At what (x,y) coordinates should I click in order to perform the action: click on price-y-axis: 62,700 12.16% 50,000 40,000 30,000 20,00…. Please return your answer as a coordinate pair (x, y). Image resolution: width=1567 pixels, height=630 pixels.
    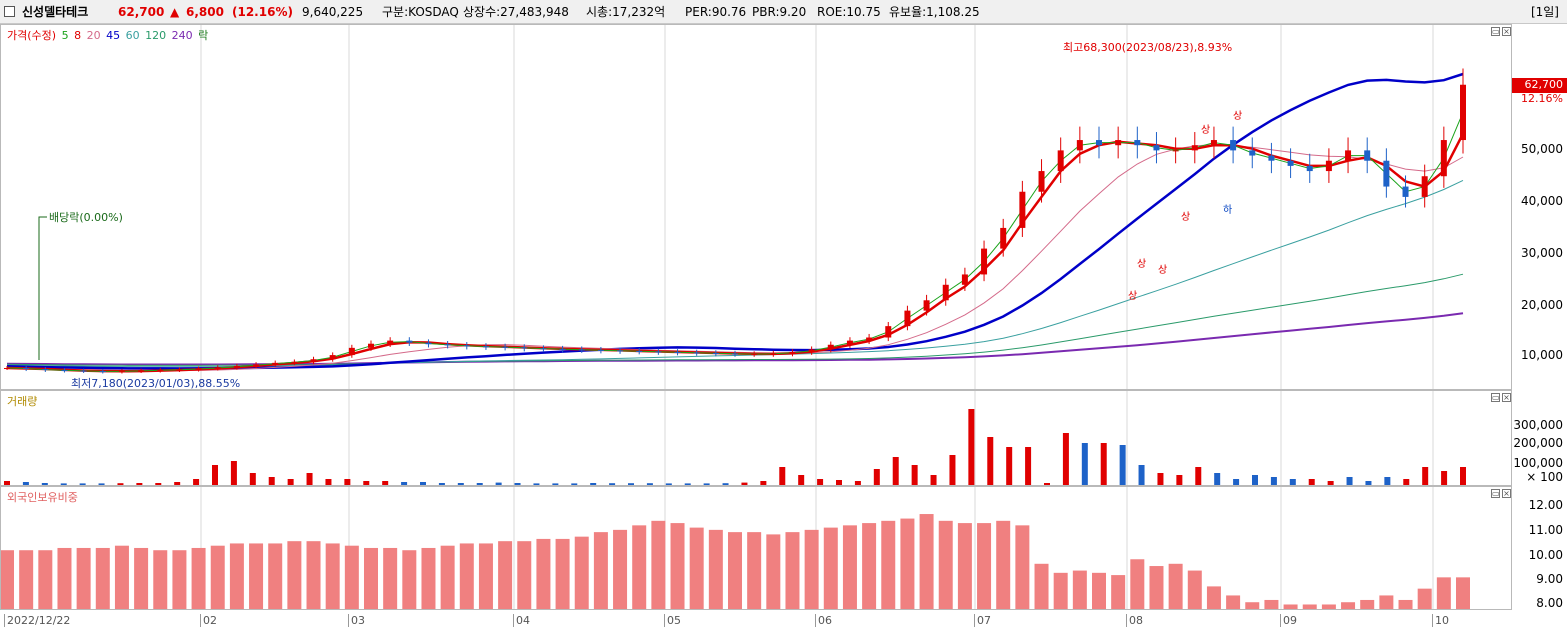
    Looking at the image, I should click on (1539, 207).